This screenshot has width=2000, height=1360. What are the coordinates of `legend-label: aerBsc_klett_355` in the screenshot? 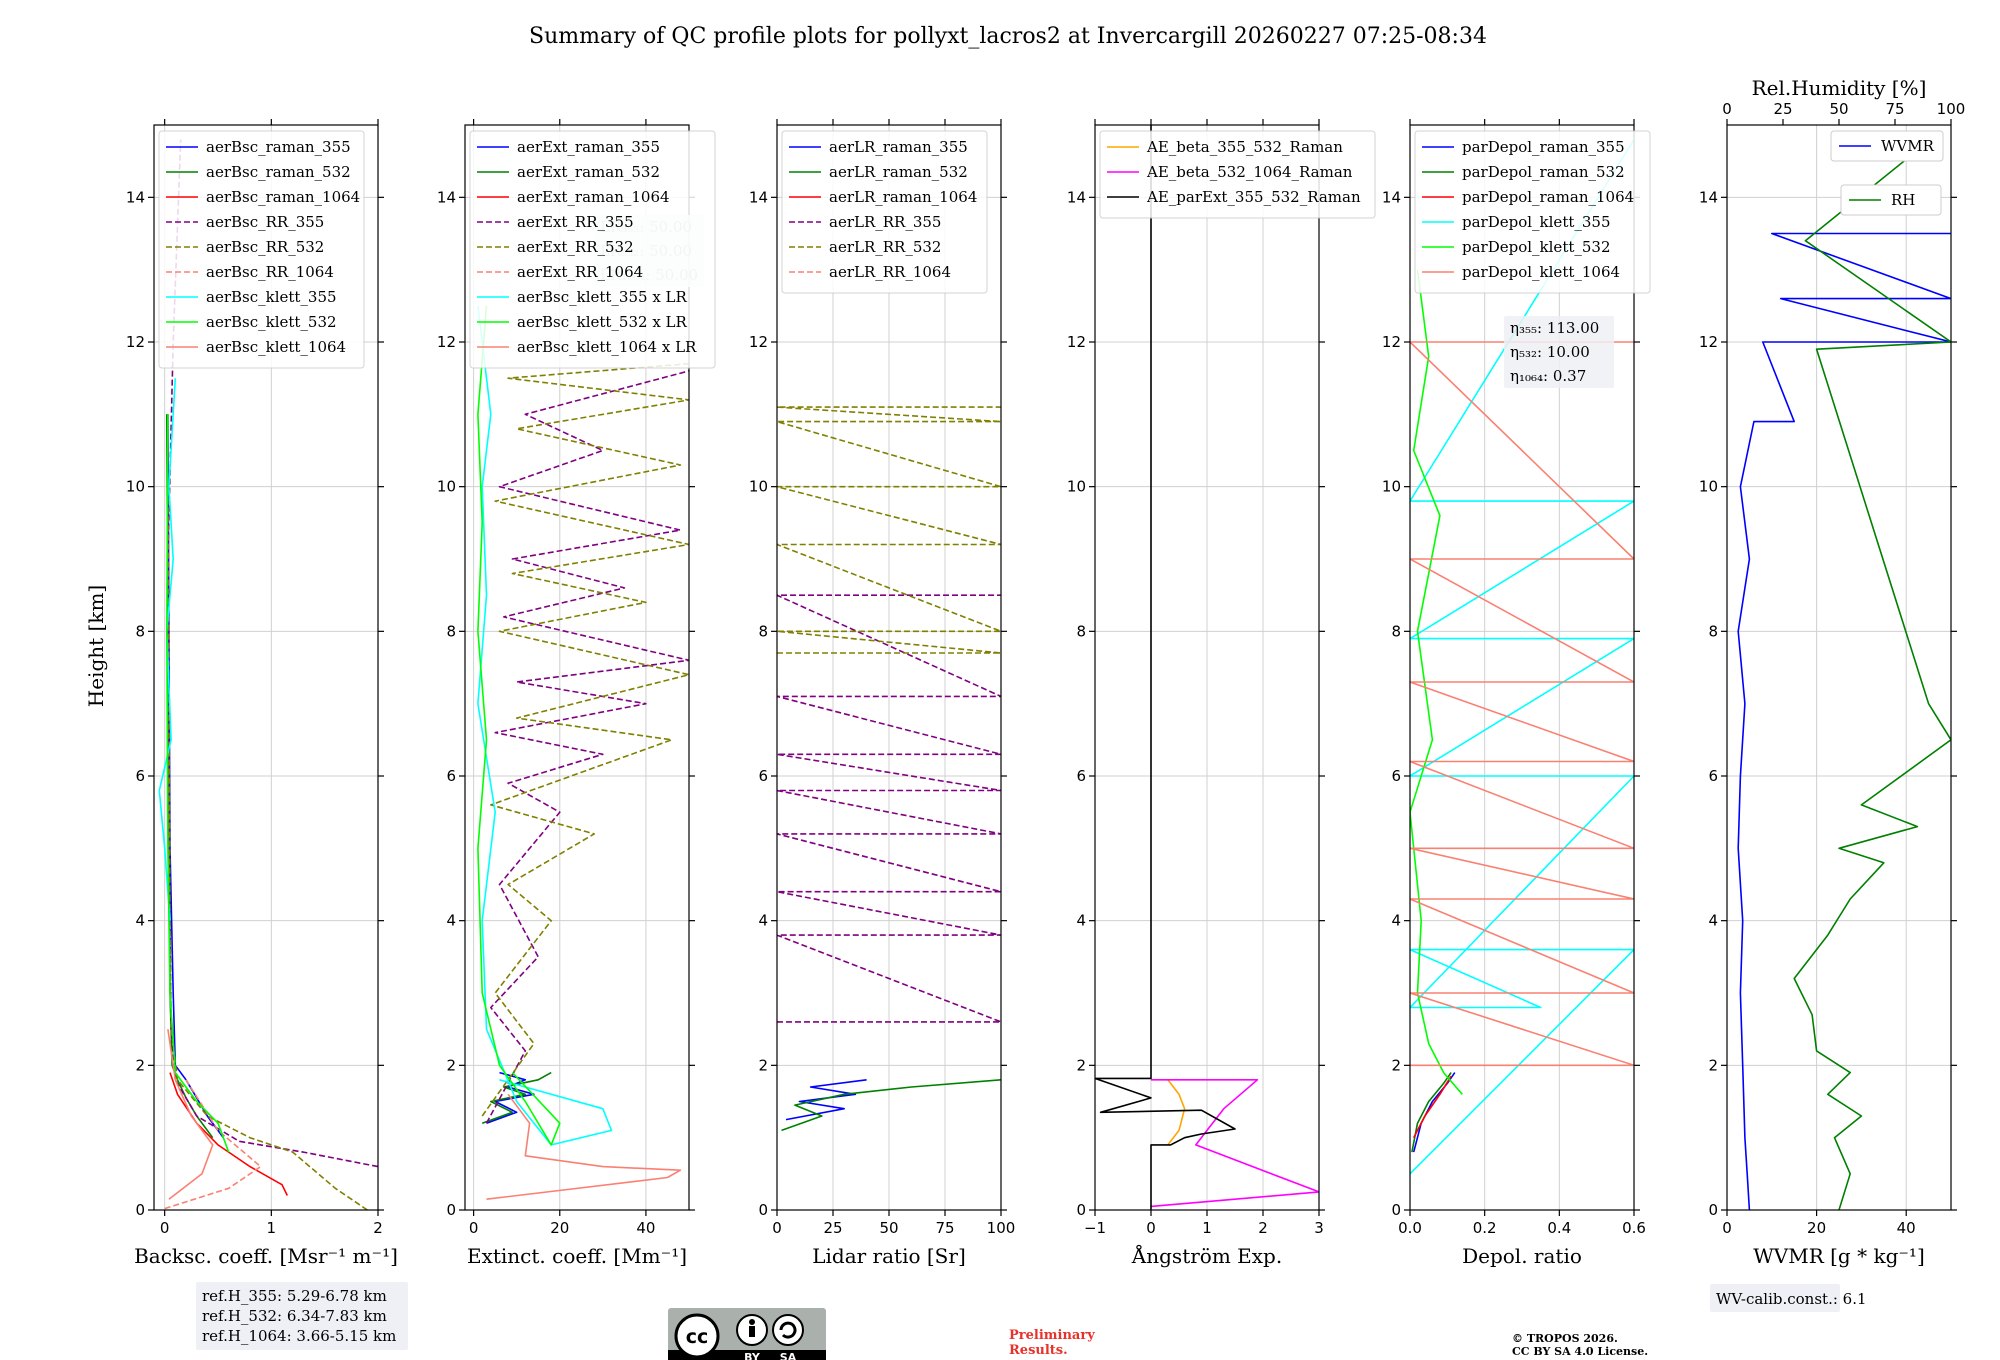 It's located at (271, 297).